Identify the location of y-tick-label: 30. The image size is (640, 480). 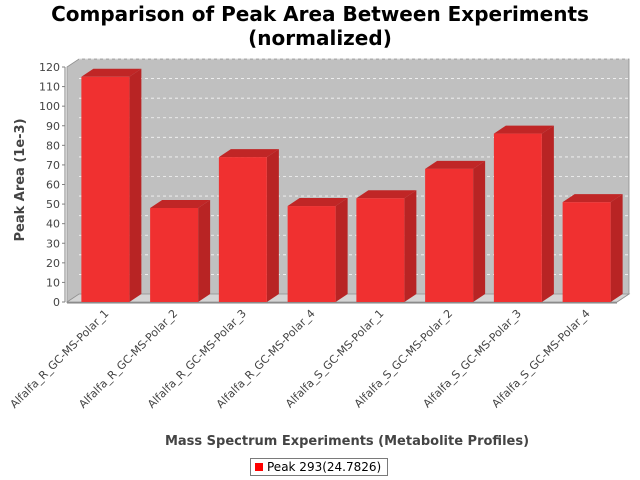
(53, 243).